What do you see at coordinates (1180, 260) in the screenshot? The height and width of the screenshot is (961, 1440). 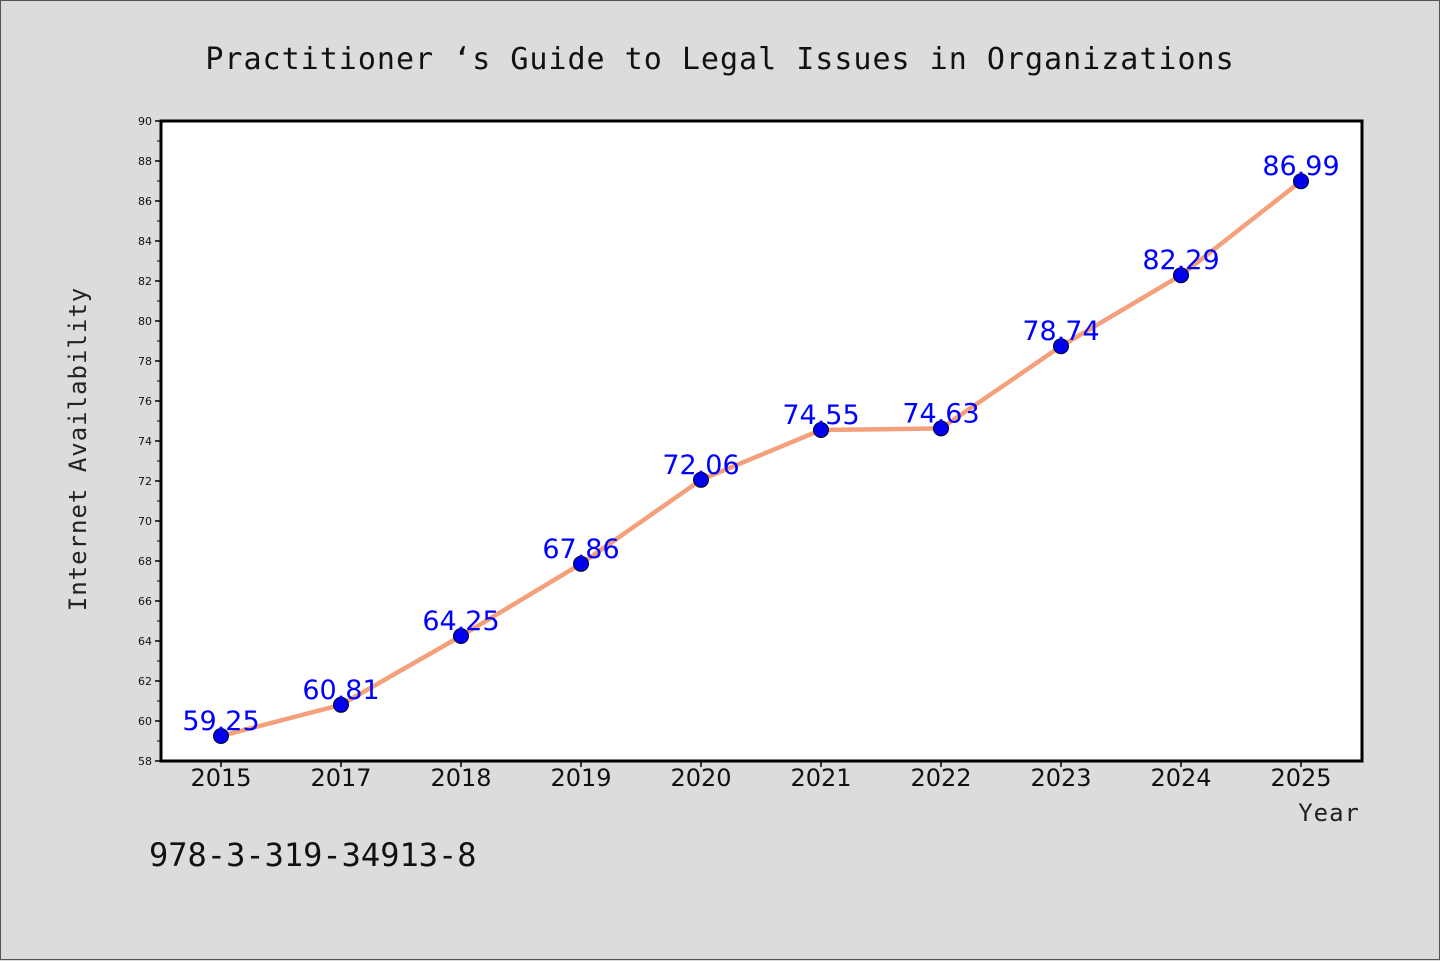 I see `data-label: 82.29` at bounding box center [1180, 260].